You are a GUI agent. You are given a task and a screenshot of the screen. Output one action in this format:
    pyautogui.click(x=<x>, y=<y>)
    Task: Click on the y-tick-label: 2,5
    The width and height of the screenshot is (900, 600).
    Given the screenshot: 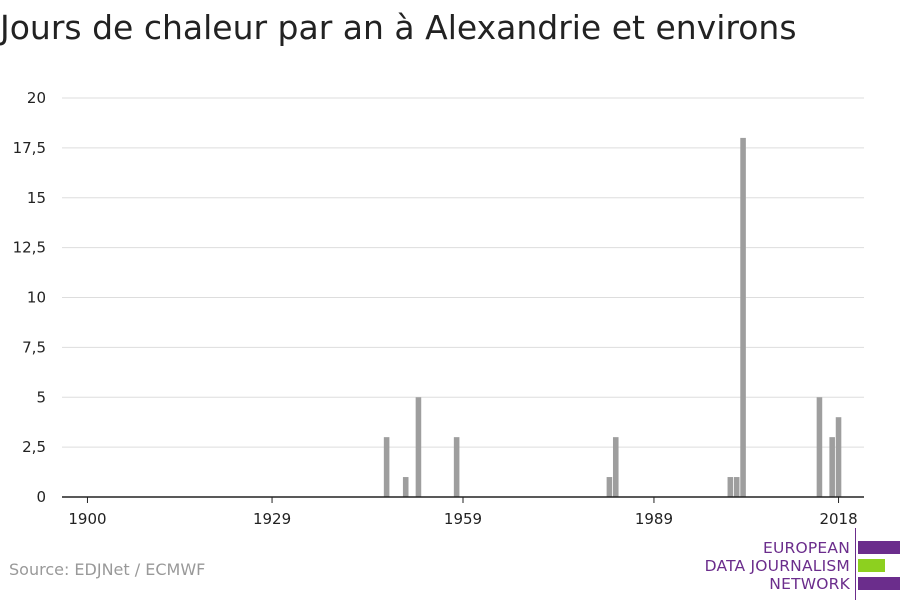 What is the action you would take?
    pyautogui.click(x=34, y=447)
    